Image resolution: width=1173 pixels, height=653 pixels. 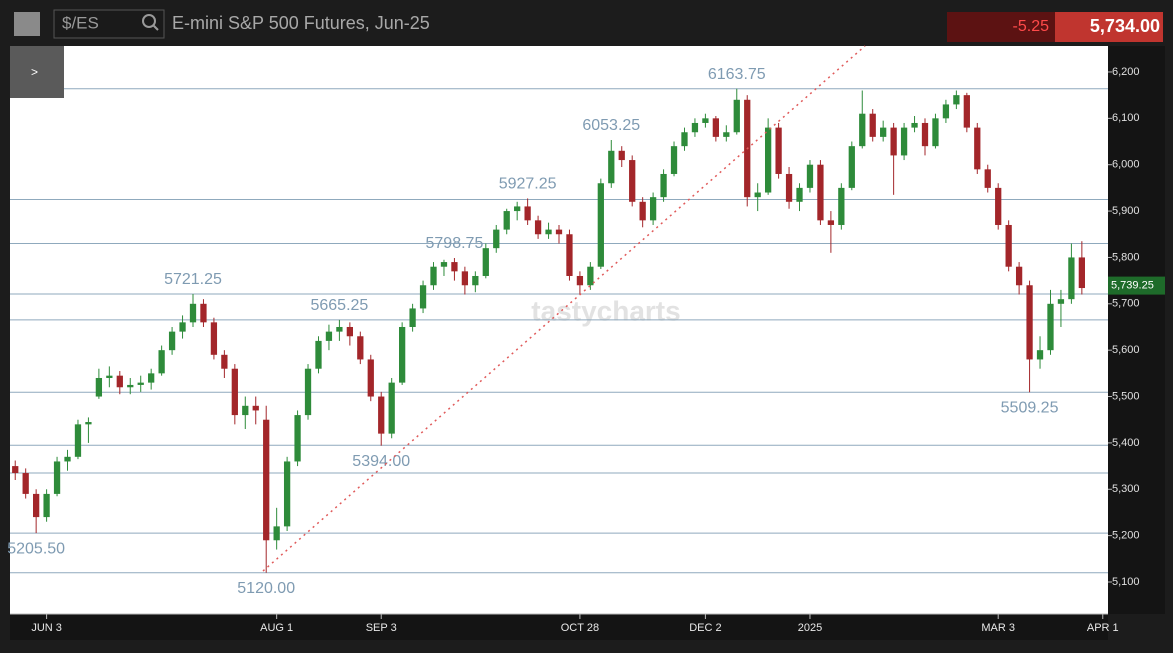 I want to click on last-price-label: 5,739.25, so click(x=1132, y=286).